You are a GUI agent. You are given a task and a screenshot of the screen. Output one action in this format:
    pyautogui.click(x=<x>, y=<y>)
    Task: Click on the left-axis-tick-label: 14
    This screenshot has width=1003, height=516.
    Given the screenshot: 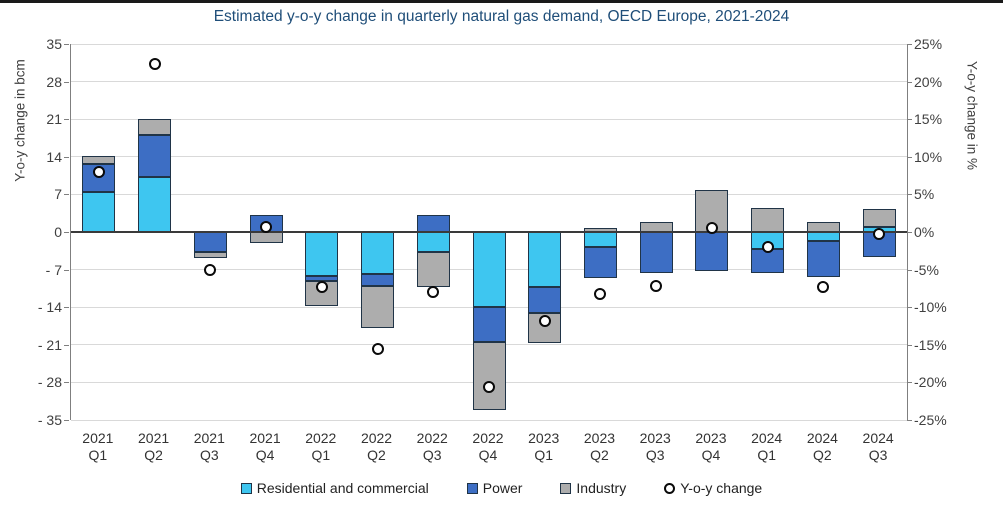 What is the action you would take?
    pyautogui.click(x=54, y=156)
    